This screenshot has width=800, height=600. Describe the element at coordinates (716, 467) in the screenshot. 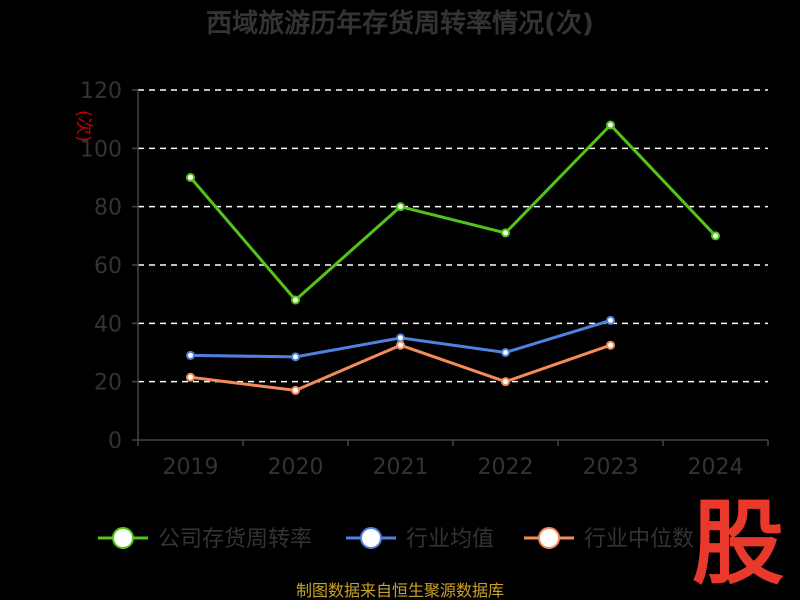

I see `x-tick-label: 2024` at that location.